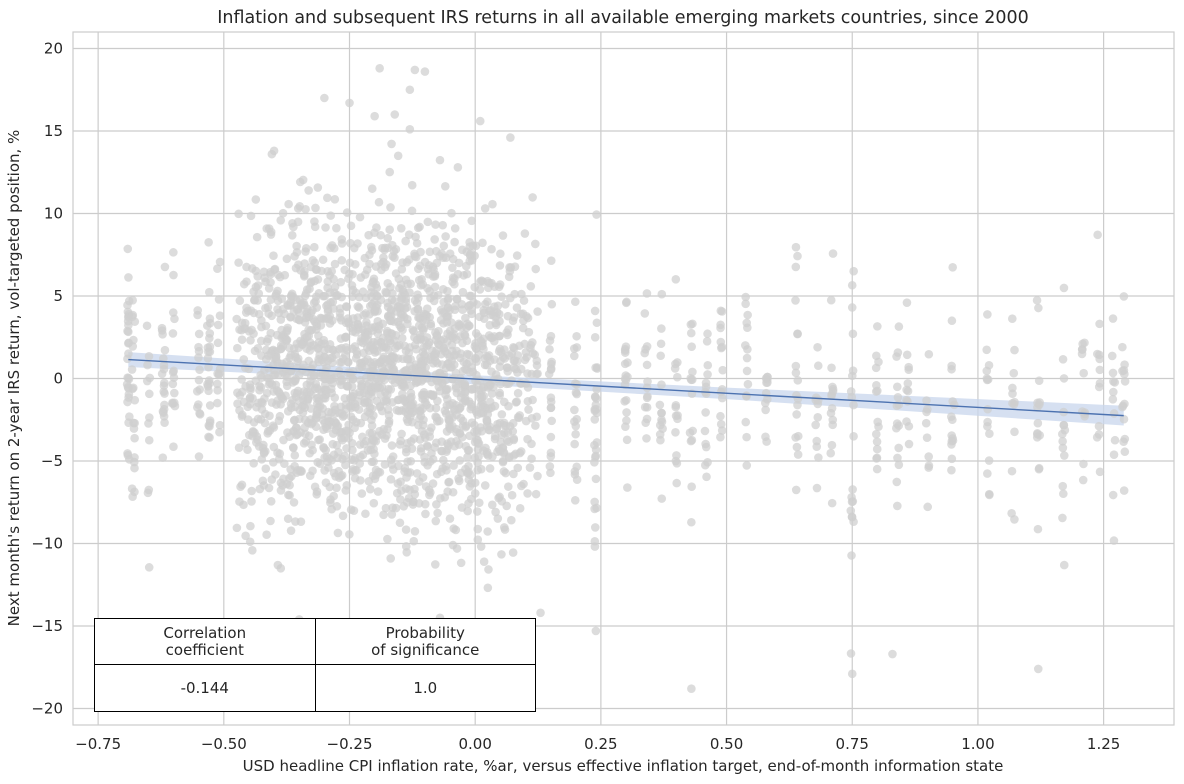  What do you see at coordinates (425, 632) in the screenshot?
I see `probability-header-line1: Probability` at bounding box center [425, 632].